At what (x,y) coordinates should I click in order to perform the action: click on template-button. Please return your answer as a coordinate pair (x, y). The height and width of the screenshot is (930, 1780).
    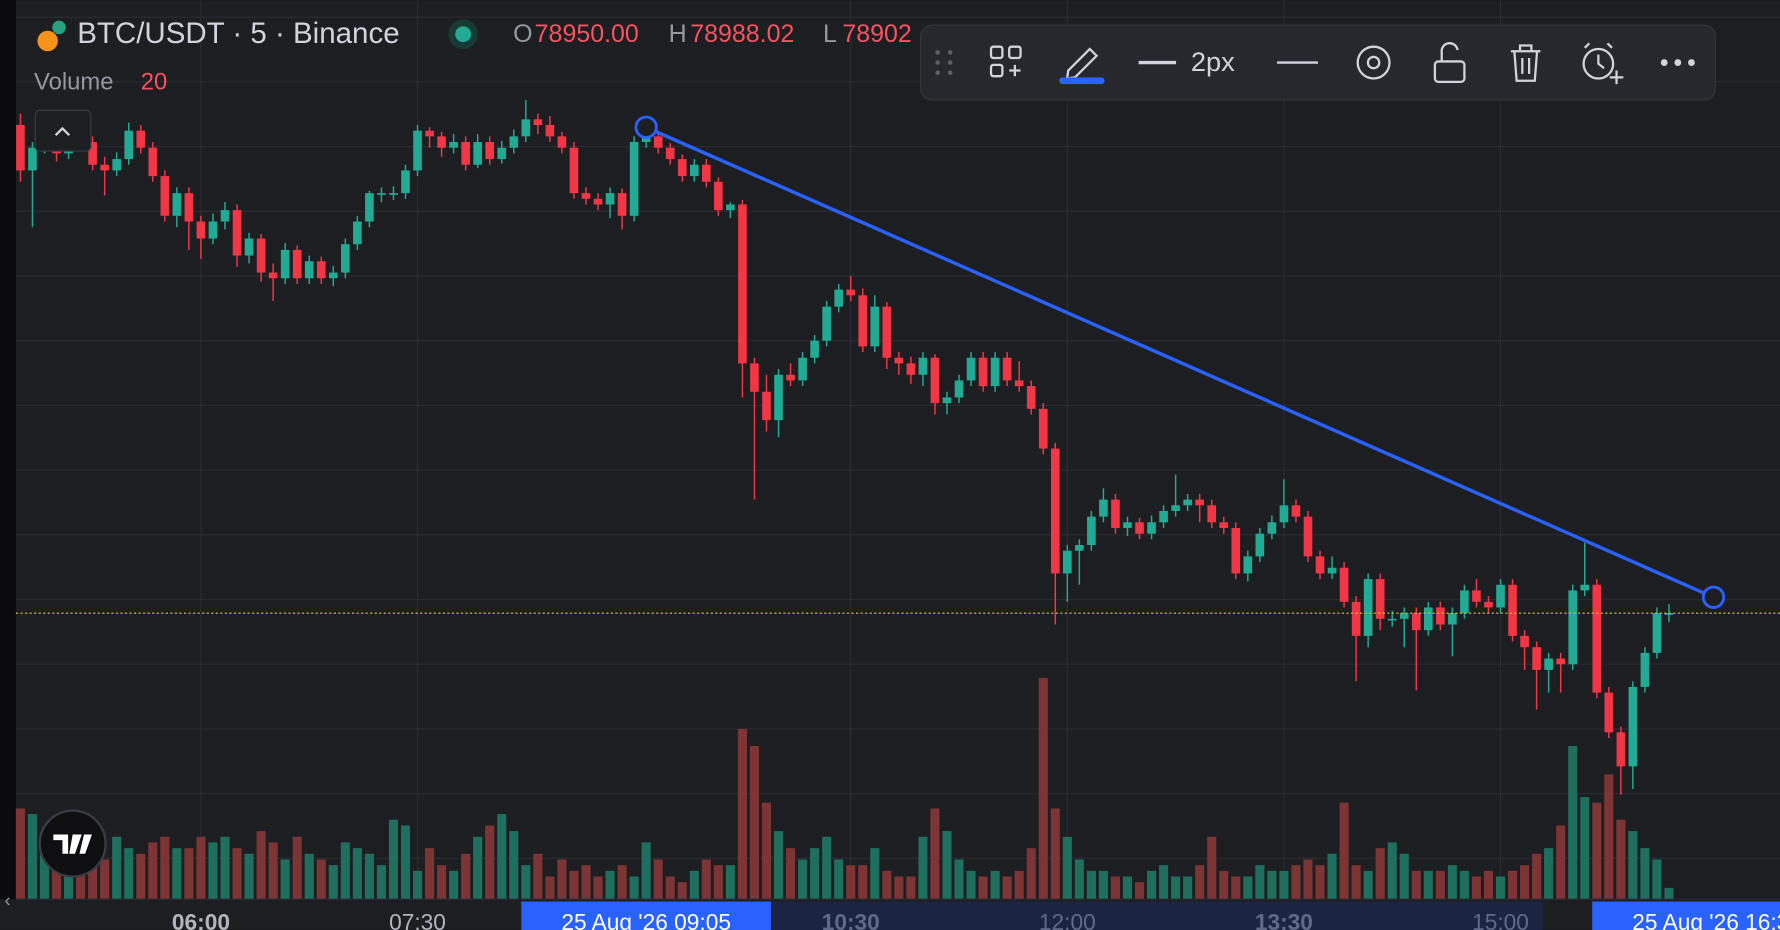
    Looking at the image, I should click on (1005, 61).